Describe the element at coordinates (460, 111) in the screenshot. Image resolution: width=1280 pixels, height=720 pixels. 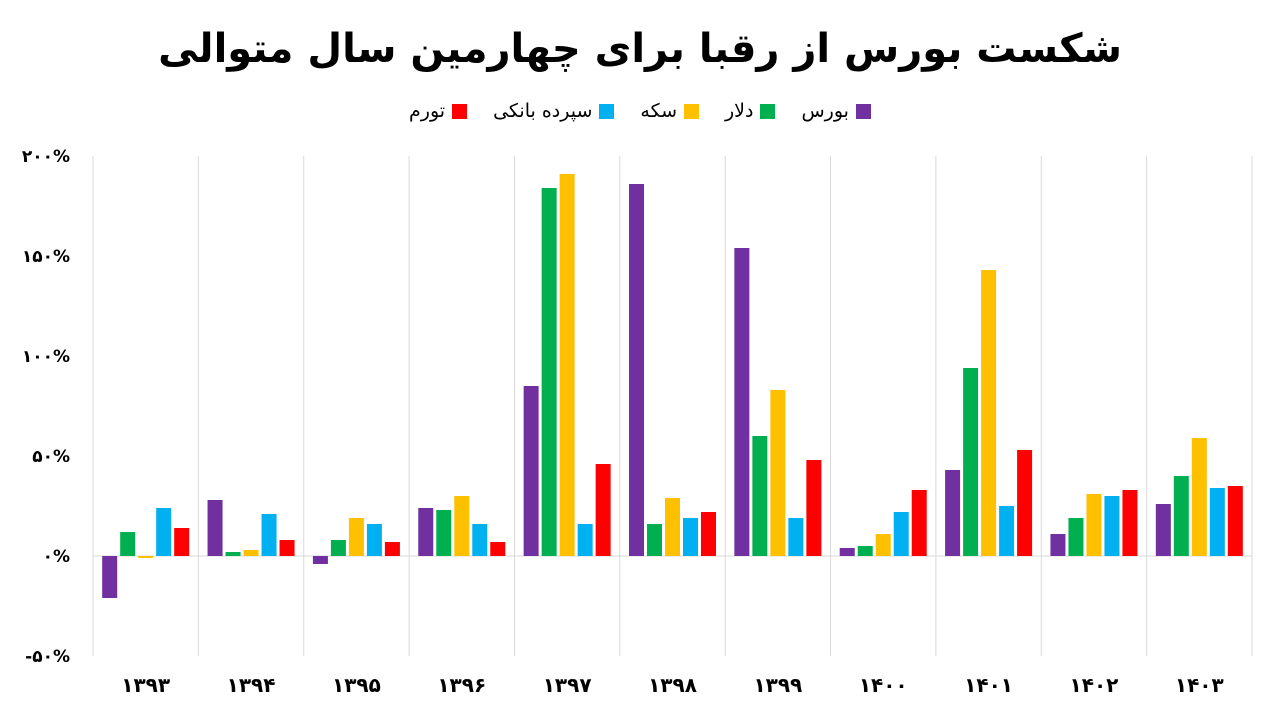
I see `legend-swatch-inflation` at that location.